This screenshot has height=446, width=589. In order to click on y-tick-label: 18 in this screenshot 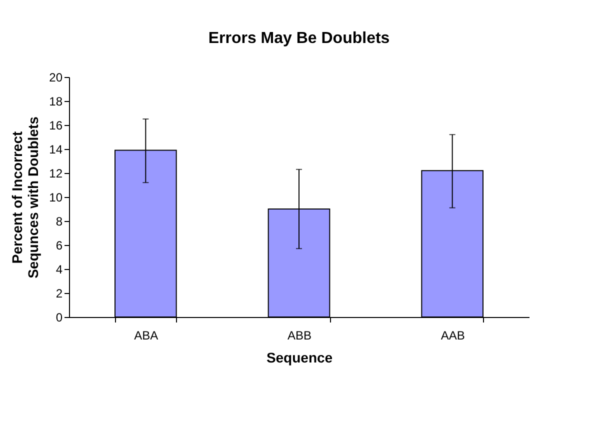, I will do `click(56, 101)`.